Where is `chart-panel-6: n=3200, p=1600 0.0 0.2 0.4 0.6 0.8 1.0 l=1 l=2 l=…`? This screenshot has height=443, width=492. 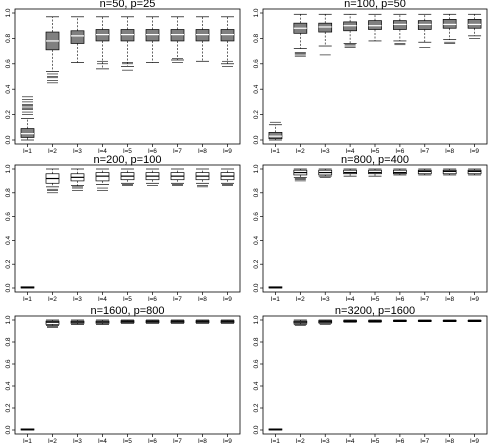 chart-panel-6: n=3200, p=1600 0.0 0.2 0.4 0.6 0.8 1.0 l=1 l=2 l=… is located at coordinates (370, 374).